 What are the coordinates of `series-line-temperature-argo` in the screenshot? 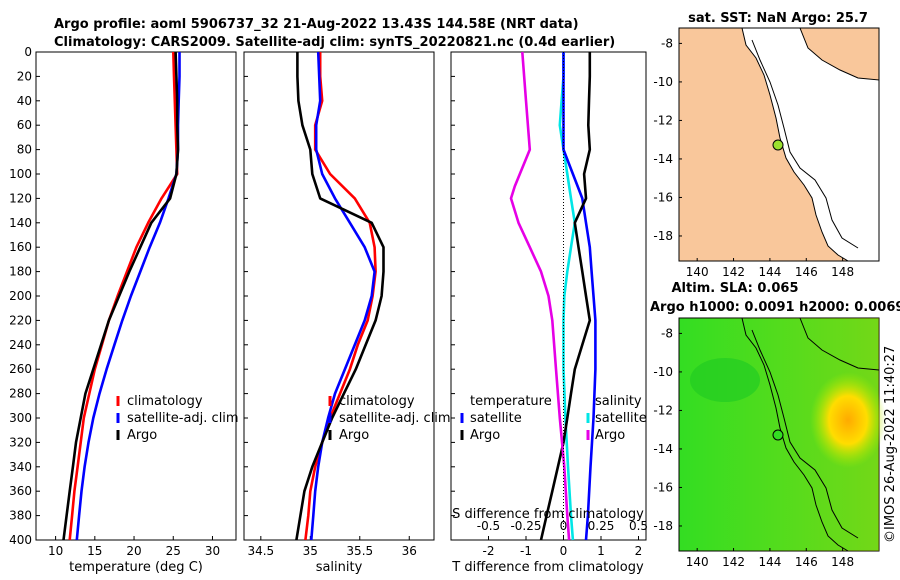 It's located at (565, 296).